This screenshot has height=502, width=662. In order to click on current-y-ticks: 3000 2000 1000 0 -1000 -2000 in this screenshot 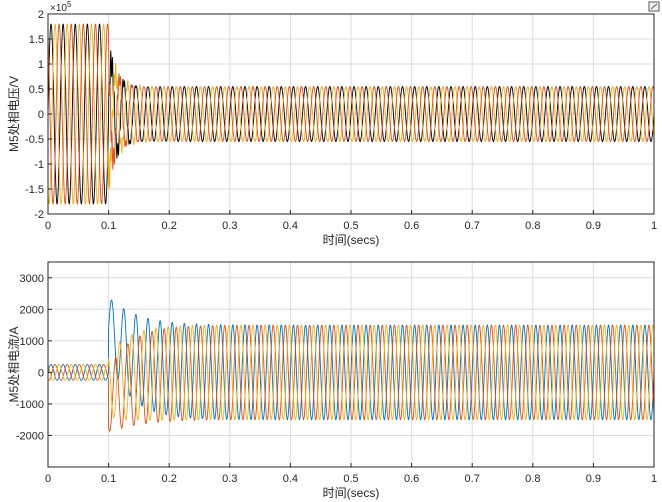, I will do `click(34, 357)`.